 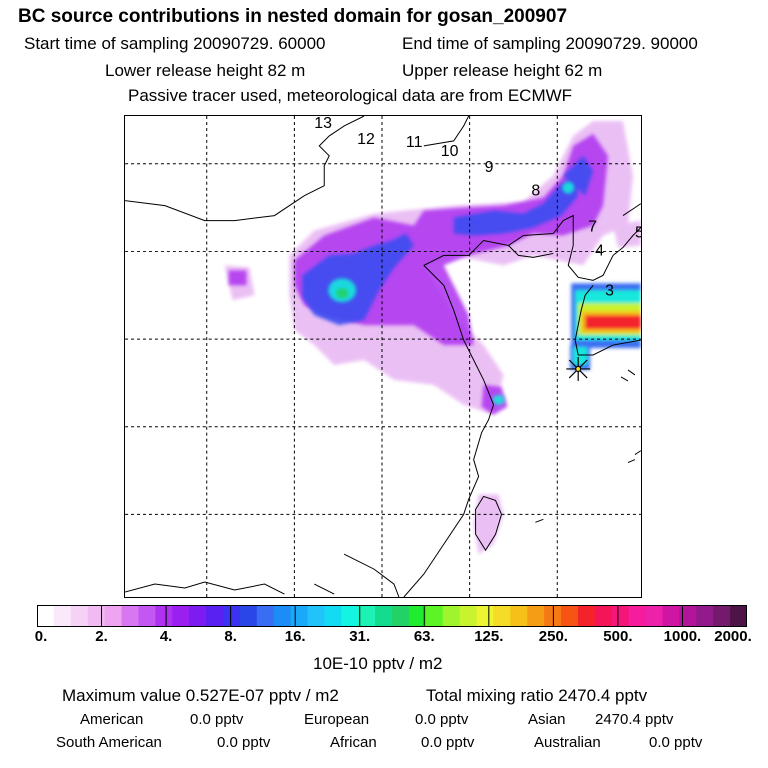 I want to click on colorbar-tick-label: 4., so click(x=166, y=636).